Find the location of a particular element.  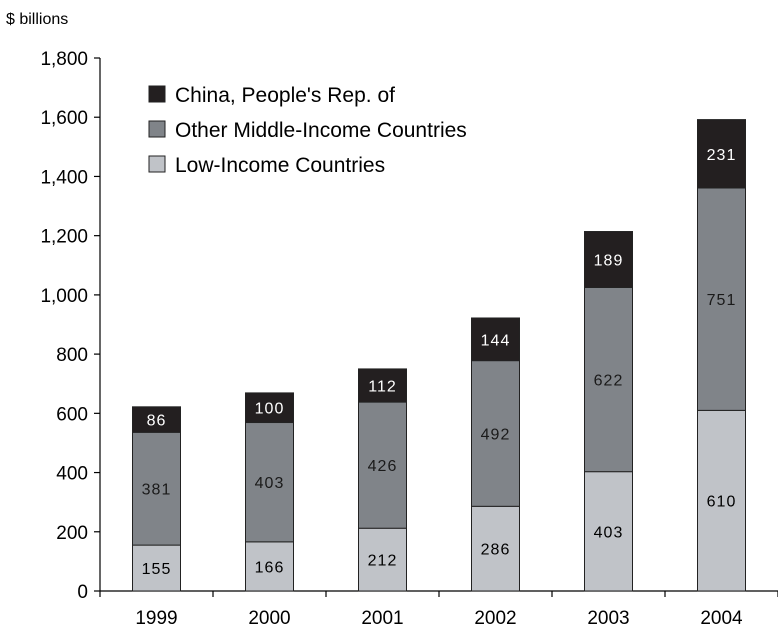

y-tick-label: 600 is located at coordinates (72, 414).